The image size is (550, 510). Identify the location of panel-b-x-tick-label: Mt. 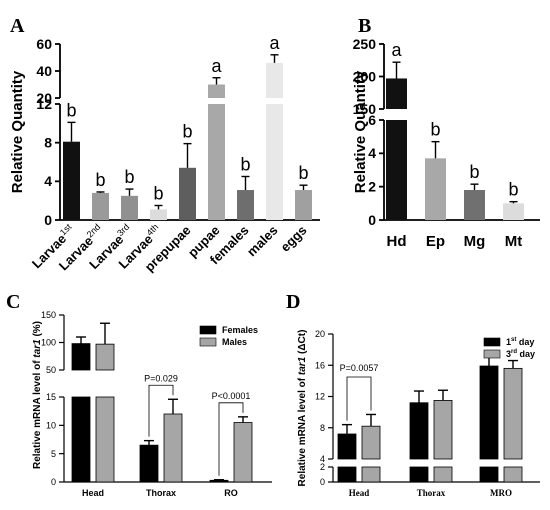
(514, 241).